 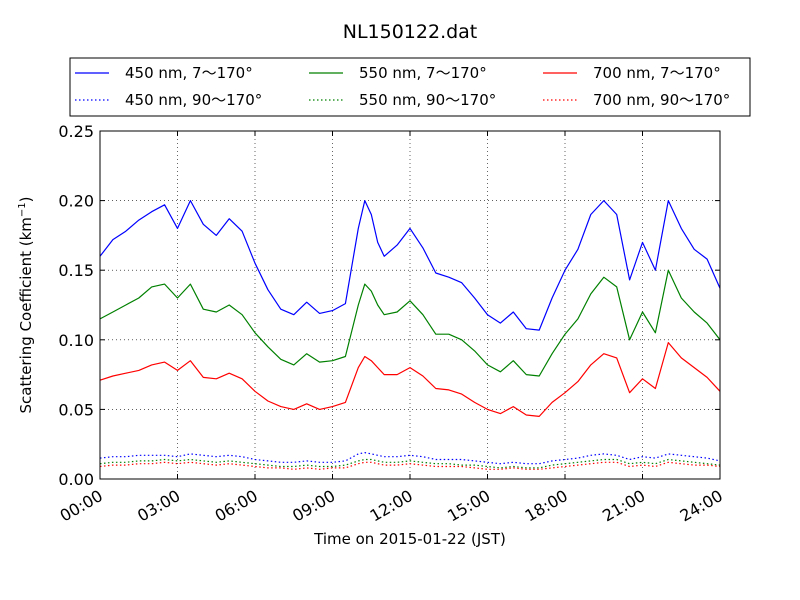 What do you see at coordinates (189, 73) in the screenshot?
I see `legend-label-0: 450 nm, 7～170°` at bounding box center [189, 73].